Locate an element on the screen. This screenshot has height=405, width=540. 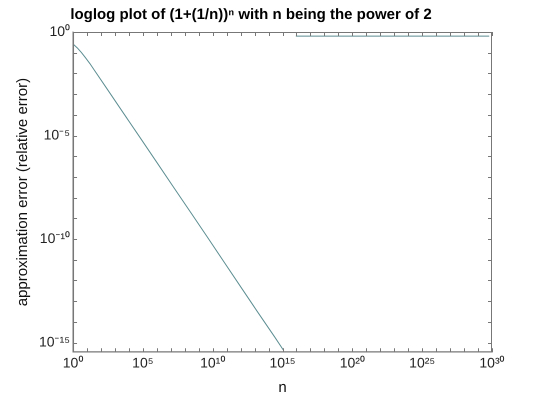
x-axis-title: n is located at coordinates (282, 387).